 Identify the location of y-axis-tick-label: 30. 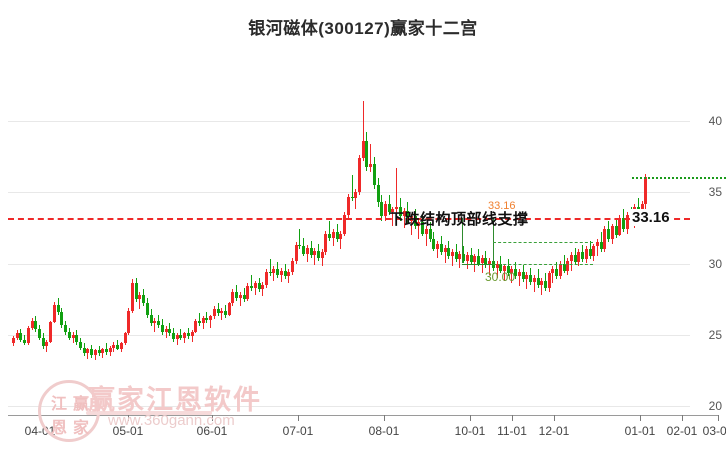
(715, 263).